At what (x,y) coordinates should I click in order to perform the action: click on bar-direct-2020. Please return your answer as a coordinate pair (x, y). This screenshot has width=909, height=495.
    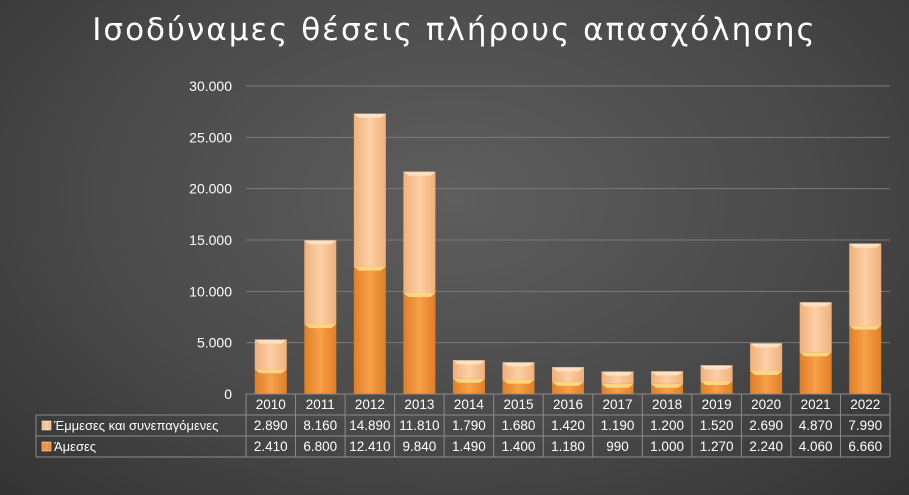
    Looking at the image, I should click on (766, 382).